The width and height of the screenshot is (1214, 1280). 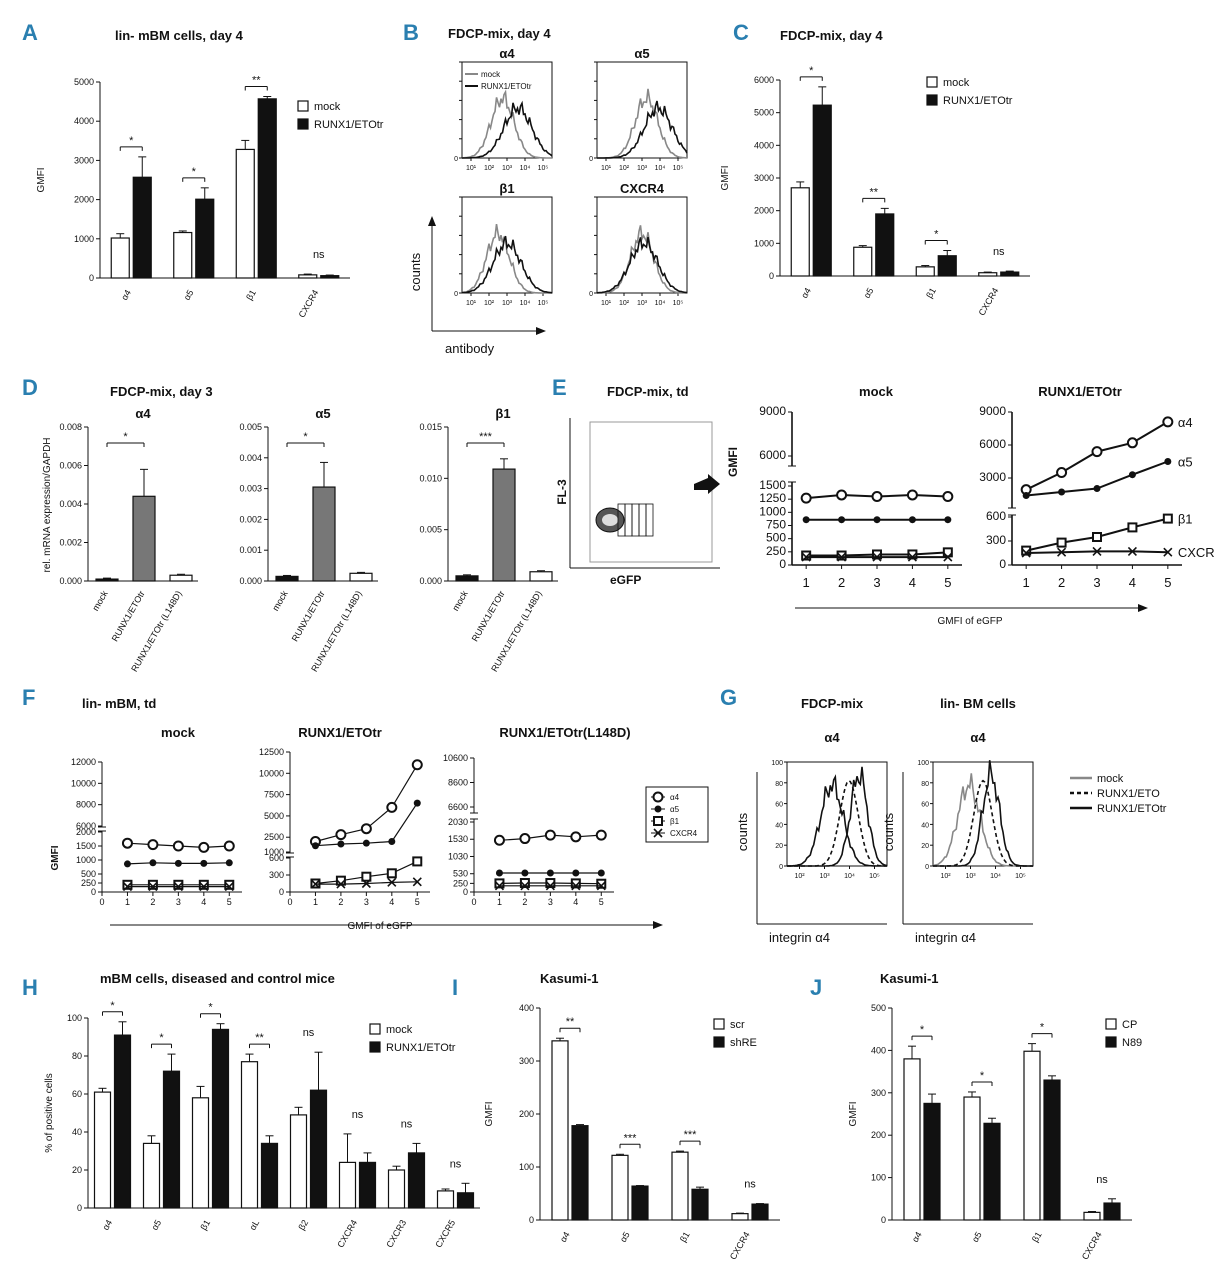 What do you see at coordinates (421, 1048) in the screenshot?
I see `legend-label-H: RUNX1/ETOtr` at bounding box center [421, 1048].